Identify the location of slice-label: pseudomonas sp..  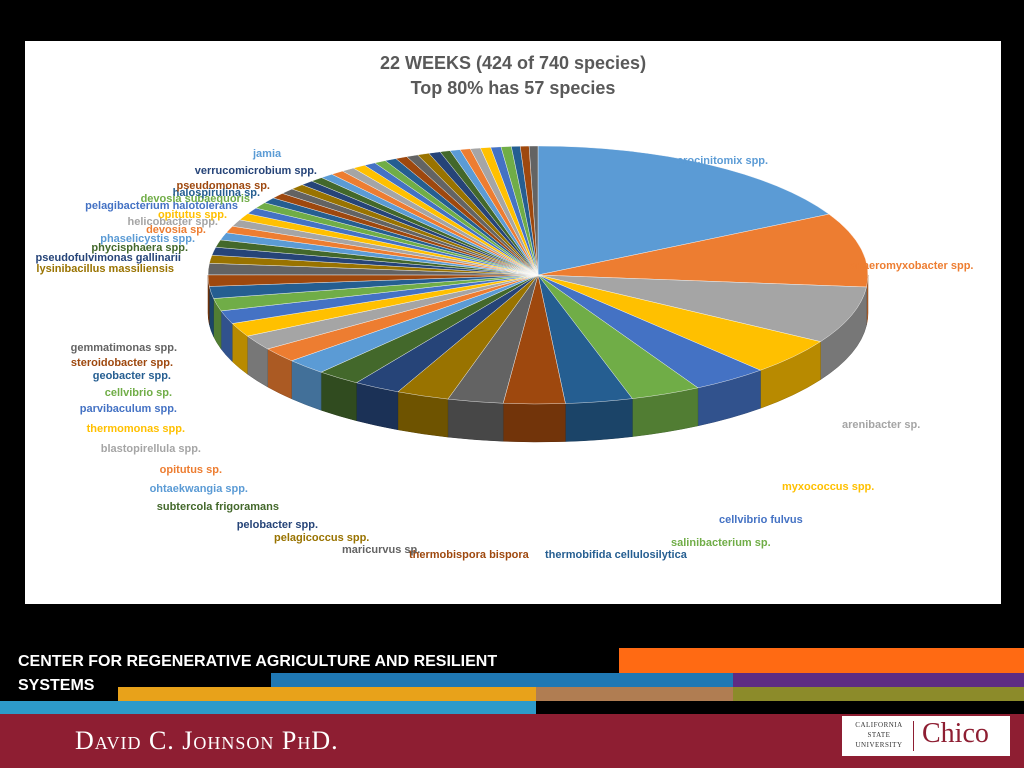
(223, 186).